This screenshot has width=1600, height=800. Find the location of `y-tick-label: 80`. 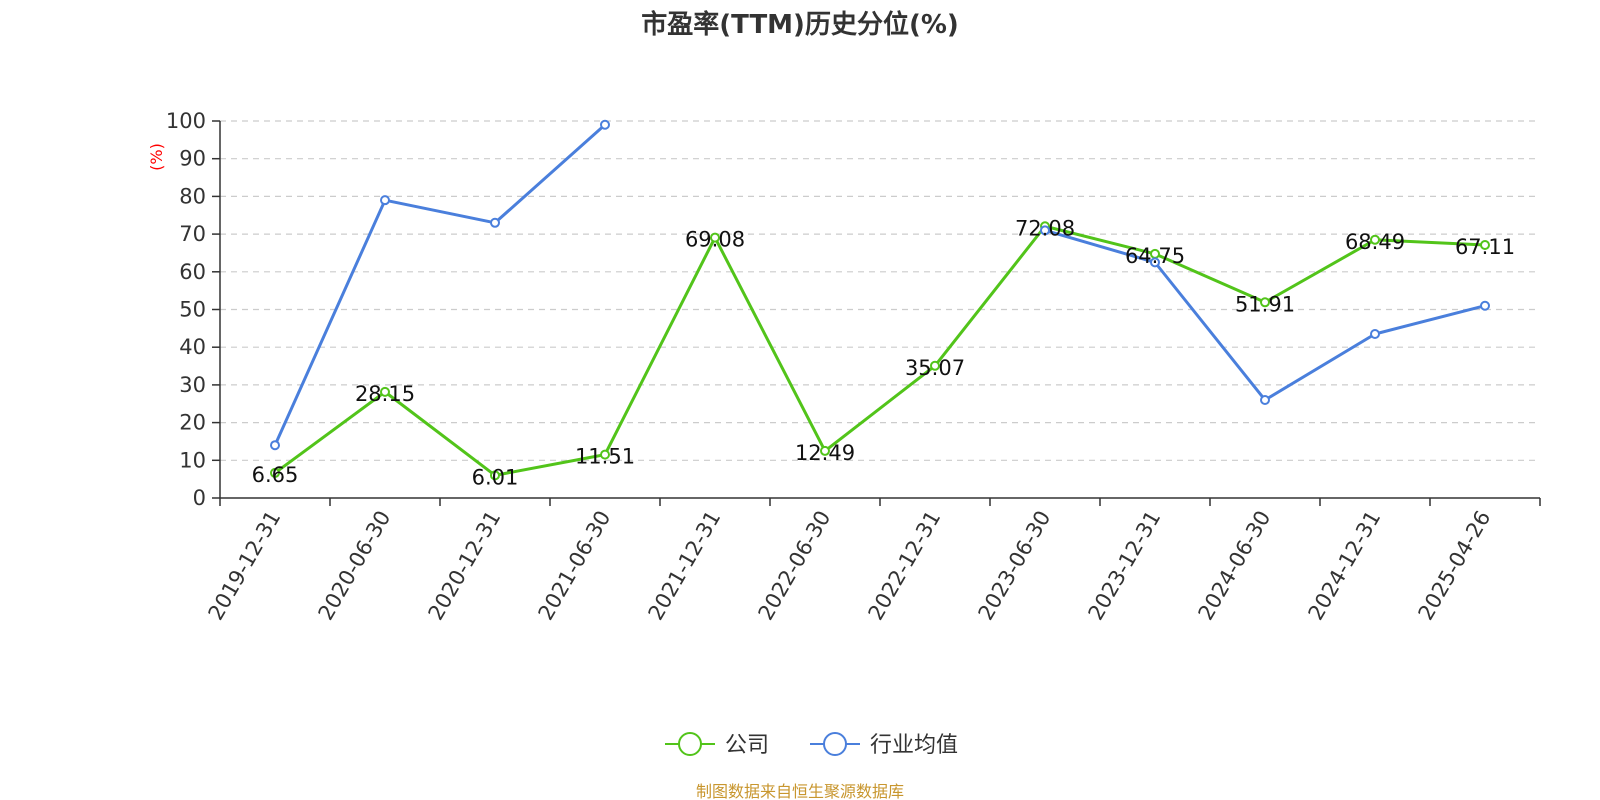

y-tick-label: 80 is located at coordinates (192, 196).